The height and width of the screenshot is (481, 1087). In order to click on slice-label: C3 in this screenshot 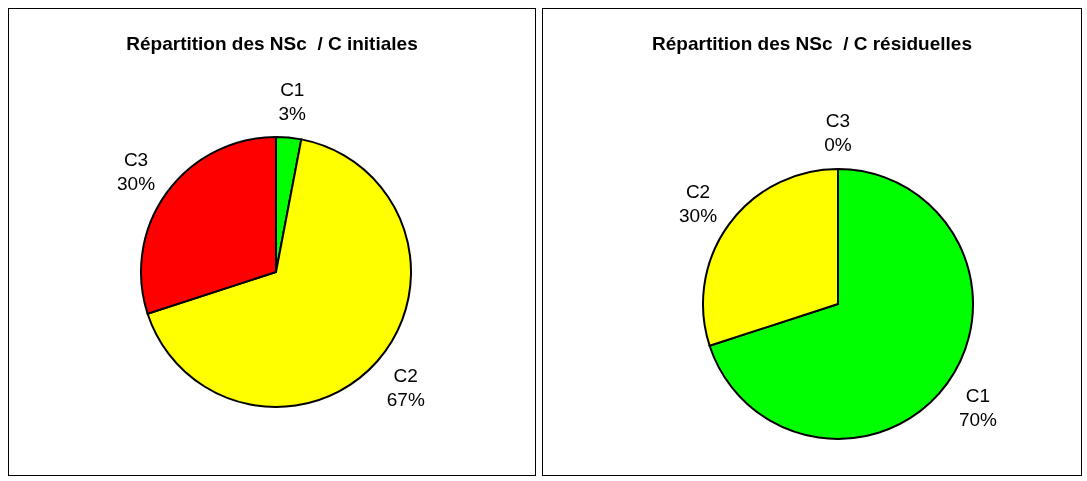, I will do `click(136, 160)`.